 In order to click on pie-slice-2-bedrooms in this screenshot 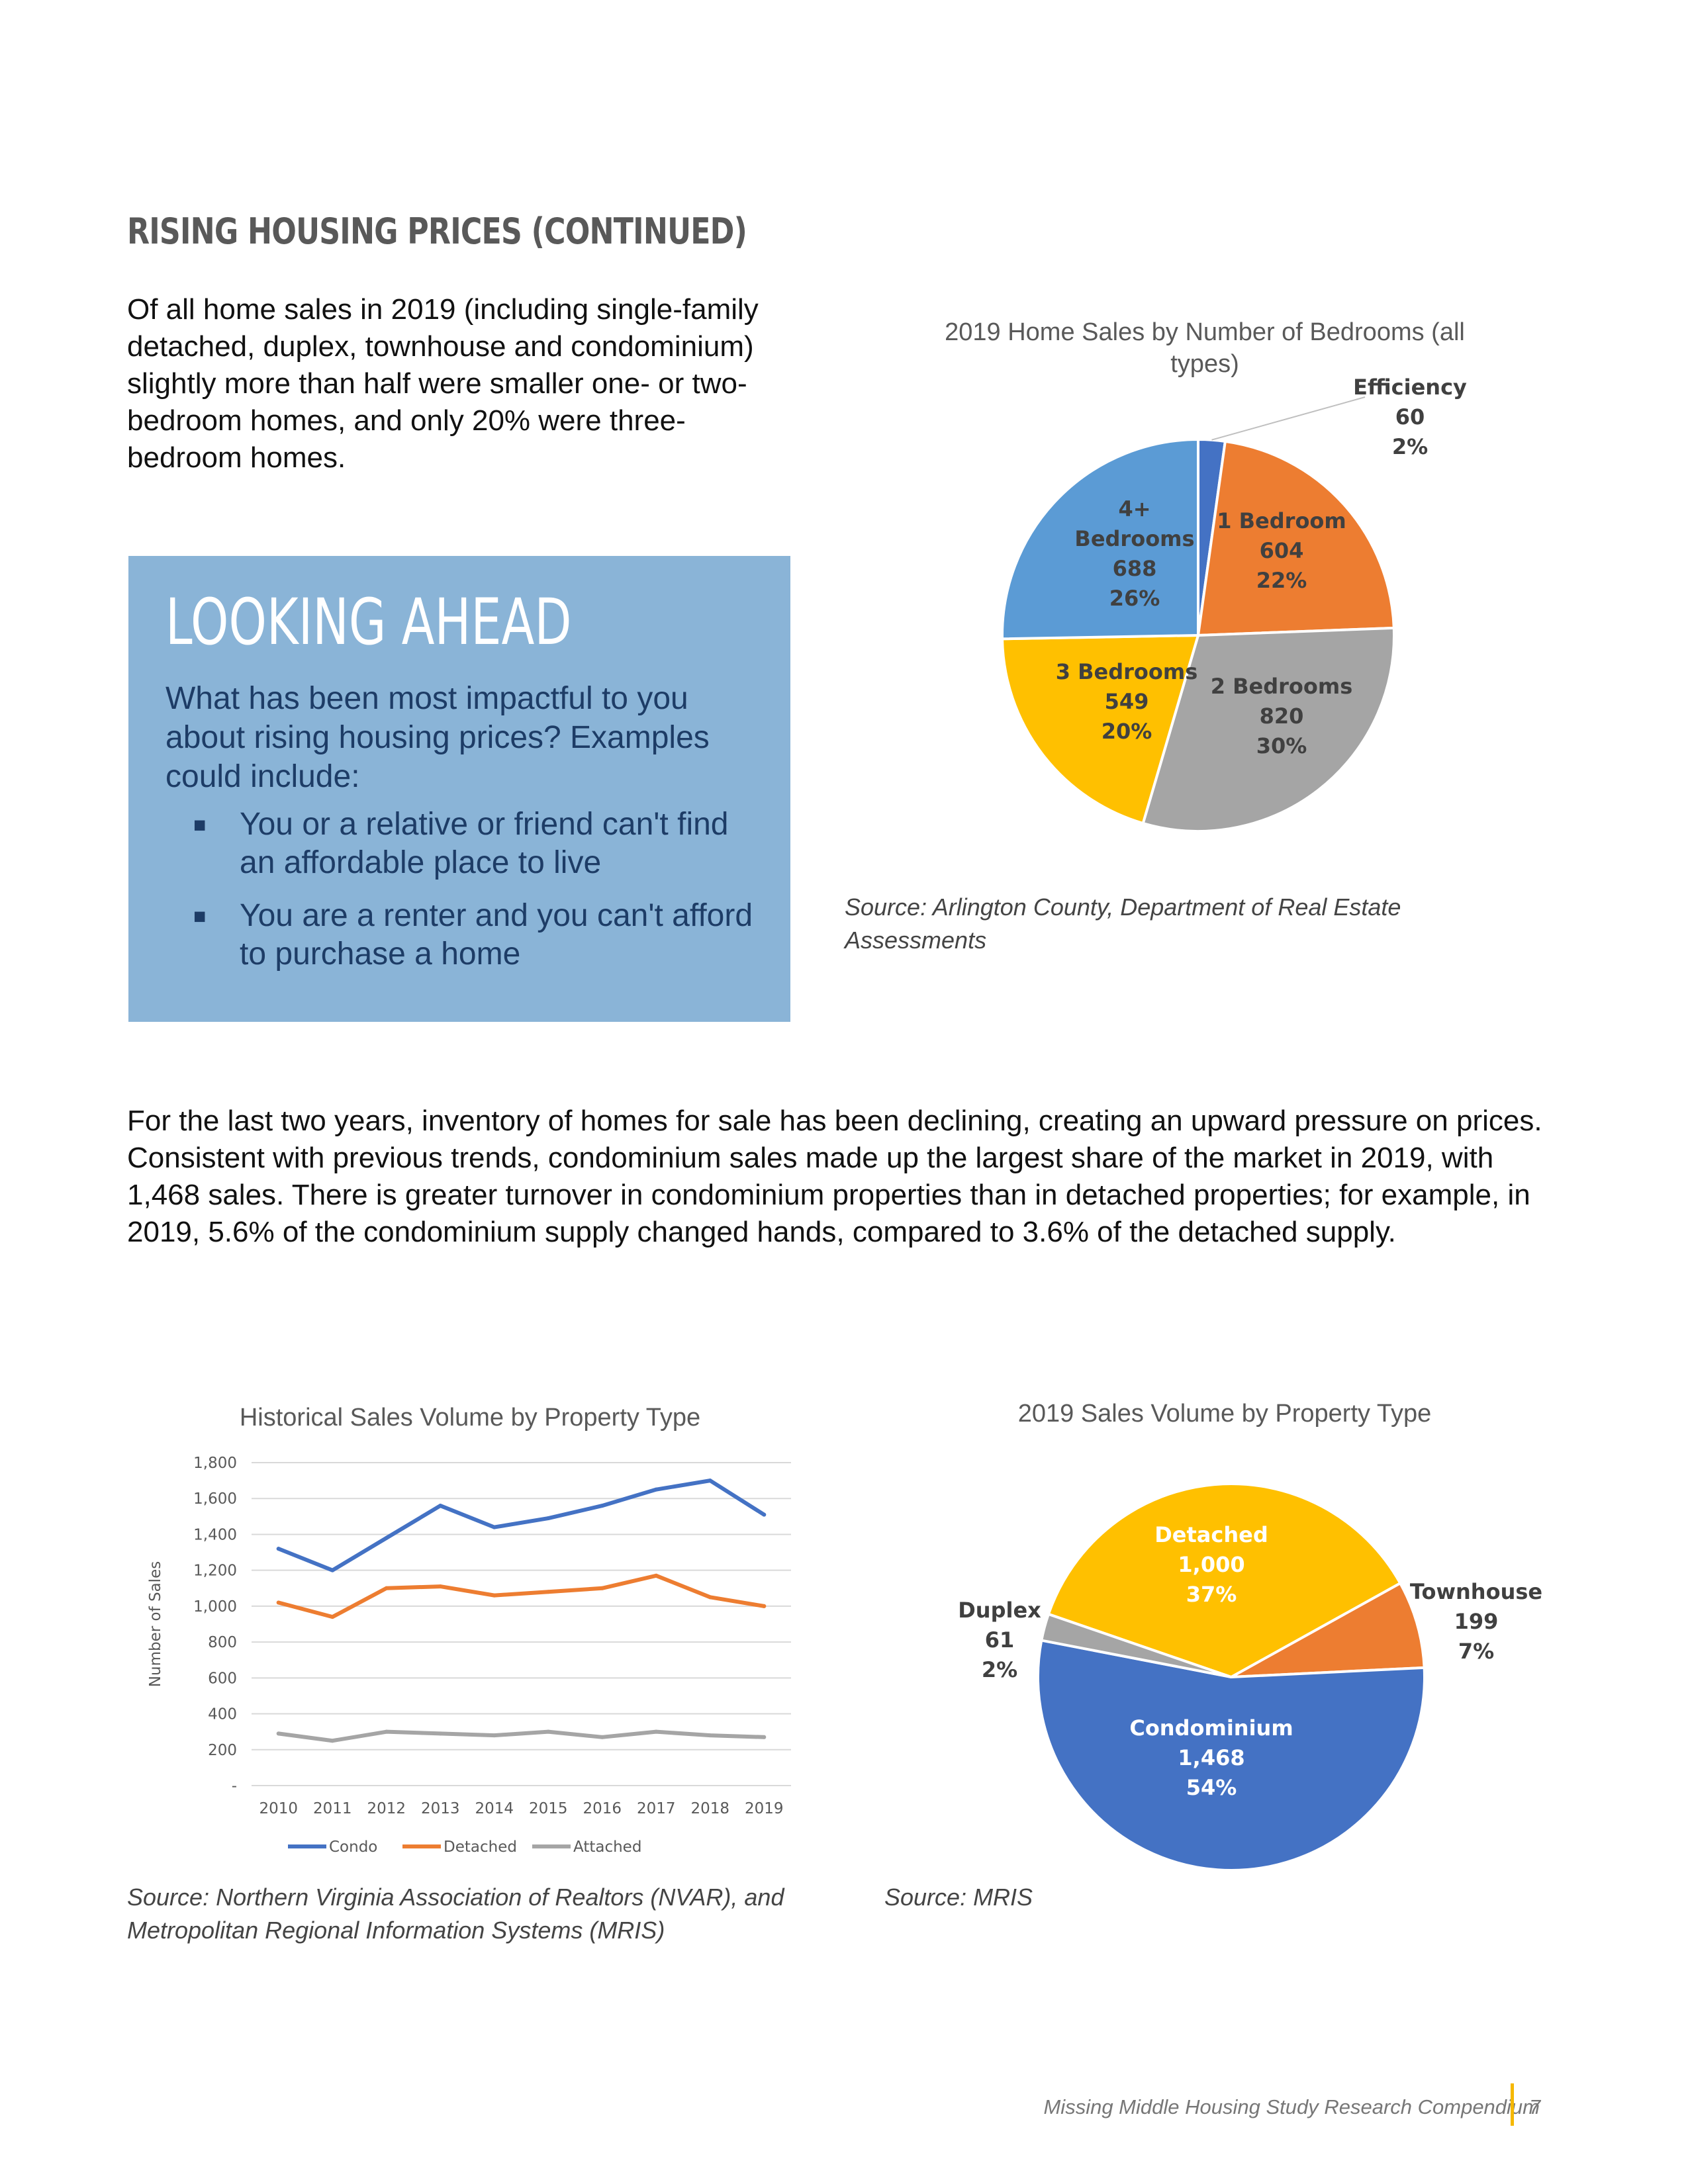, I will do `click(1268, 729)`.